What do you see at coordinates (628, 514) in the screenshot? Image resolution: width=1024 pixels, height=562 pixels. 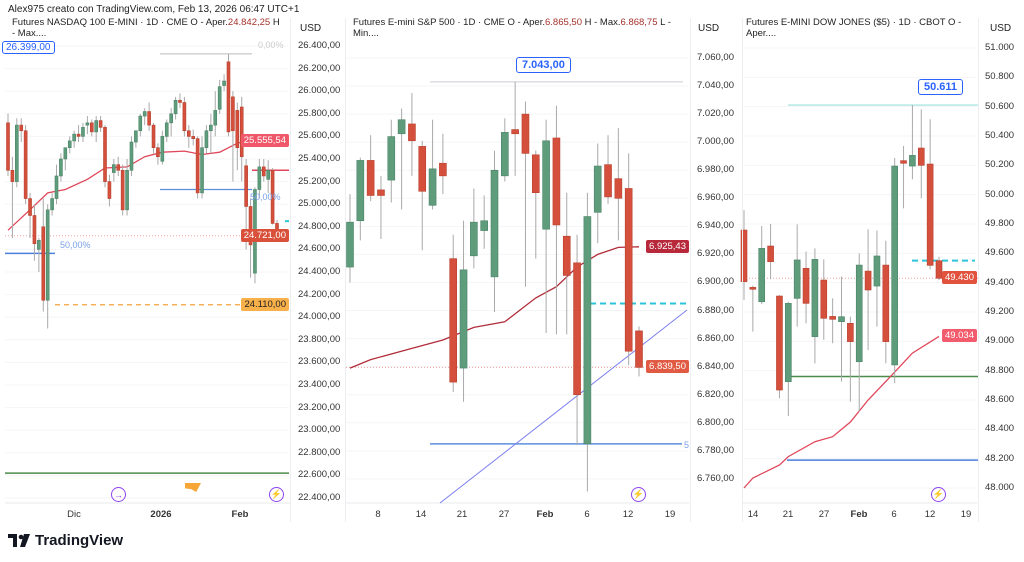 I see `sp500-time-label: 12` at bounding box center [628, 514].